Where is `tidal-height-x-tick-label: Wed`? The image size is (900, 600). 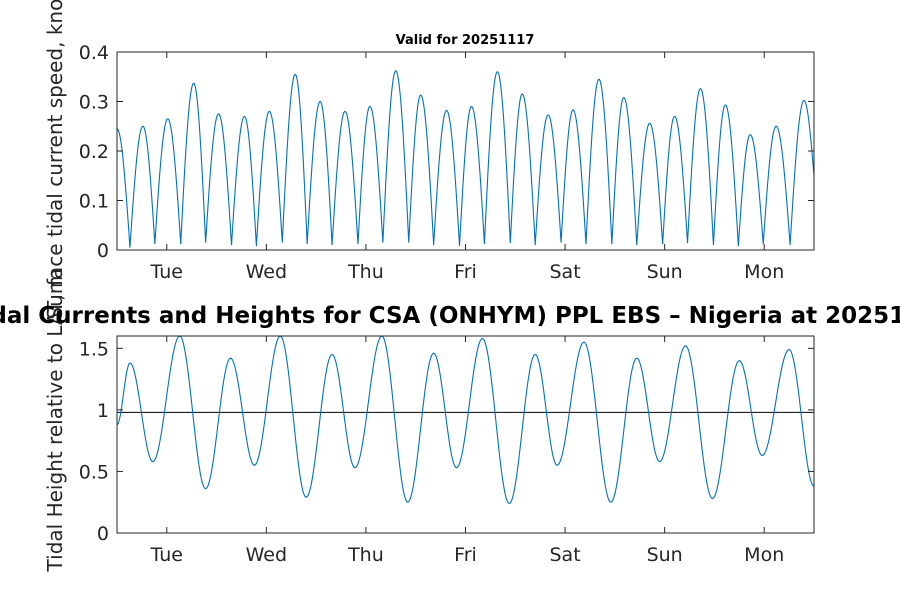
tidal-height-x-tick-label: Wed is located at coordinates (266, 555).